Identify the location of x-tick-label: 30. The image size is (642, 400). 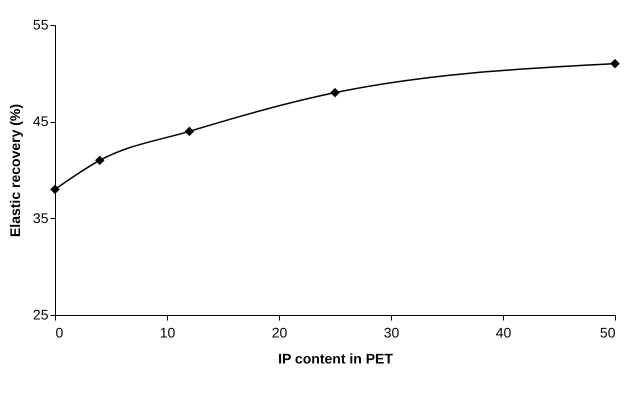
(392, 332).